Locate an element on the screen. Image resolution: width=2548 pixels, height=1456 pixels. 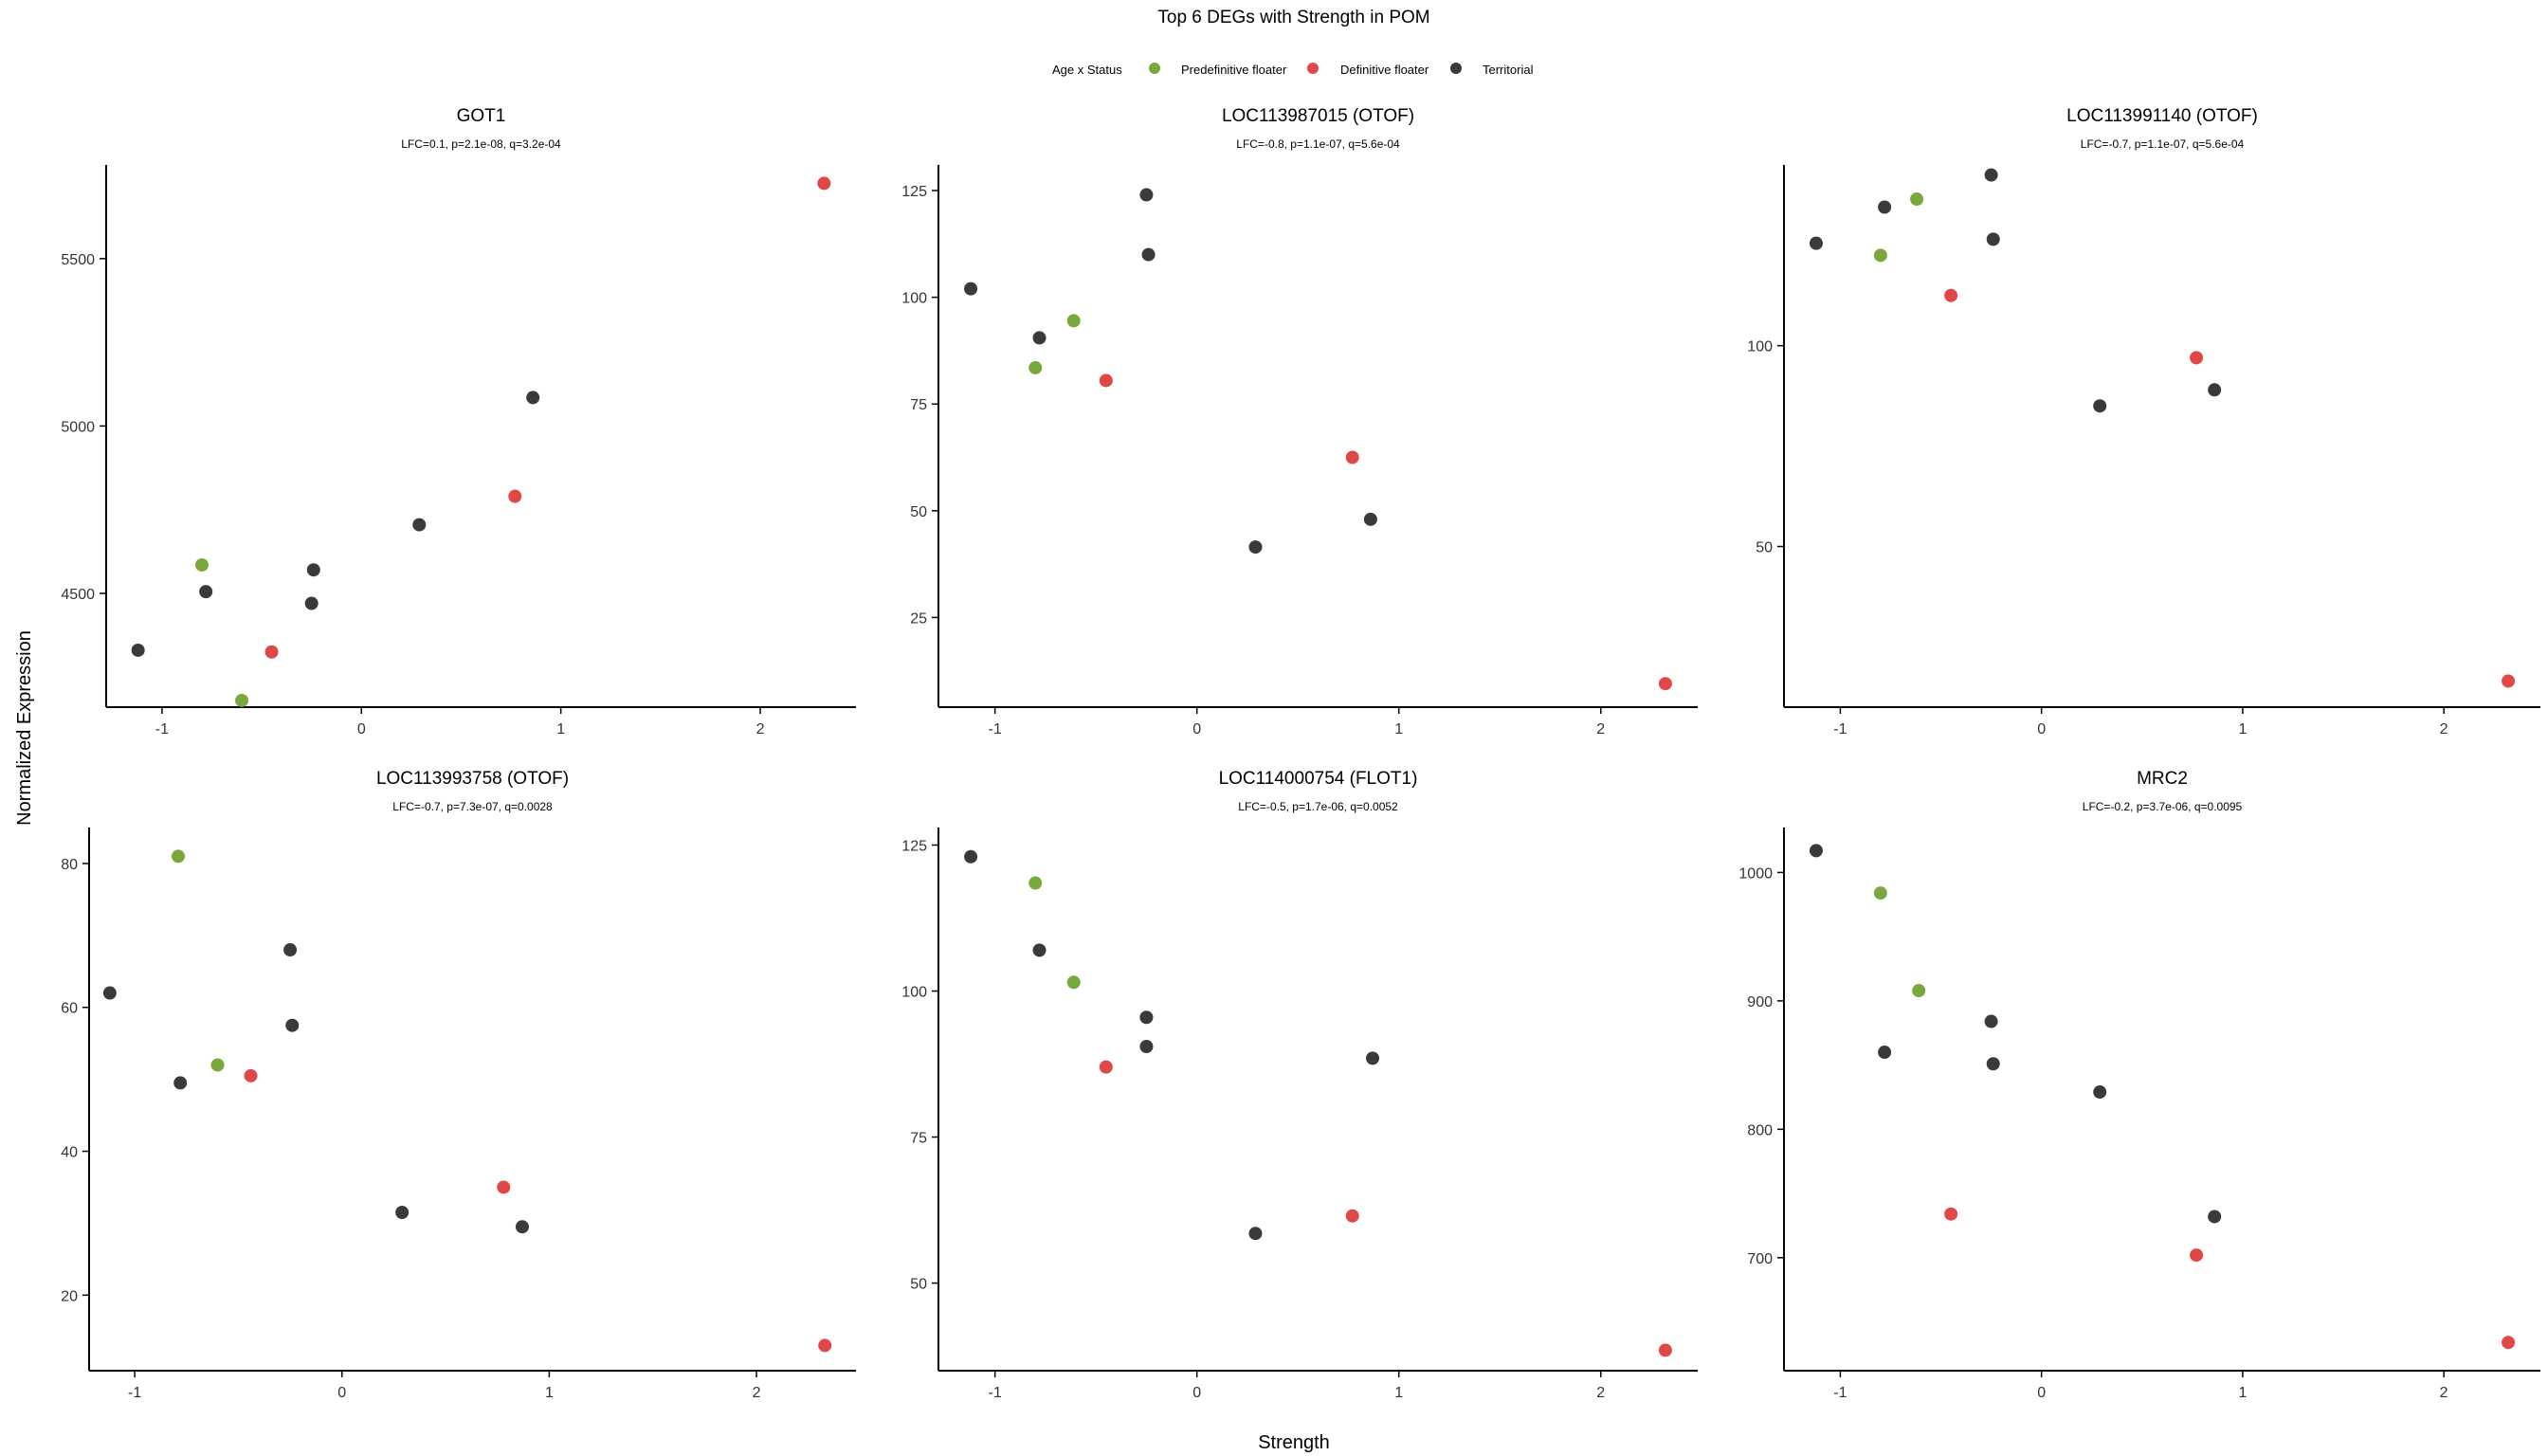
y-tick-label: 1000 is located at coordinates (1755, 873).